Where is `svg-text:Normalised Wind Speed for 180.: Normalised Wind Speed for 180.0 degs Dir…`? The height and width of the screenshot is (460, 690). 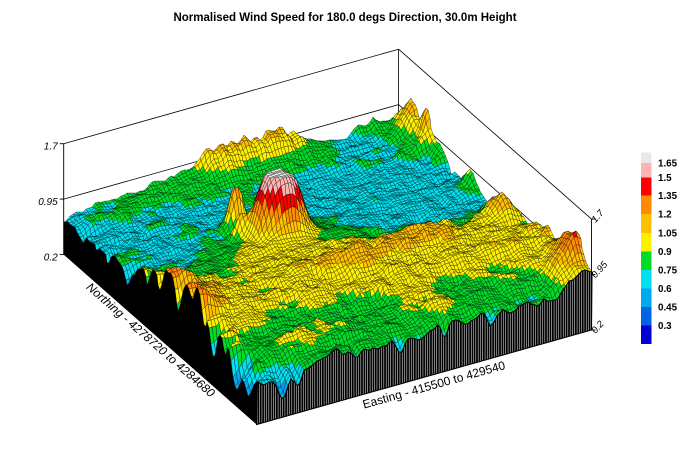
svg-text:Normalised Wind Speed for 180.: Normalised Wind Speed for 180.0 degs Dir… is located at coordinates (344, 18).